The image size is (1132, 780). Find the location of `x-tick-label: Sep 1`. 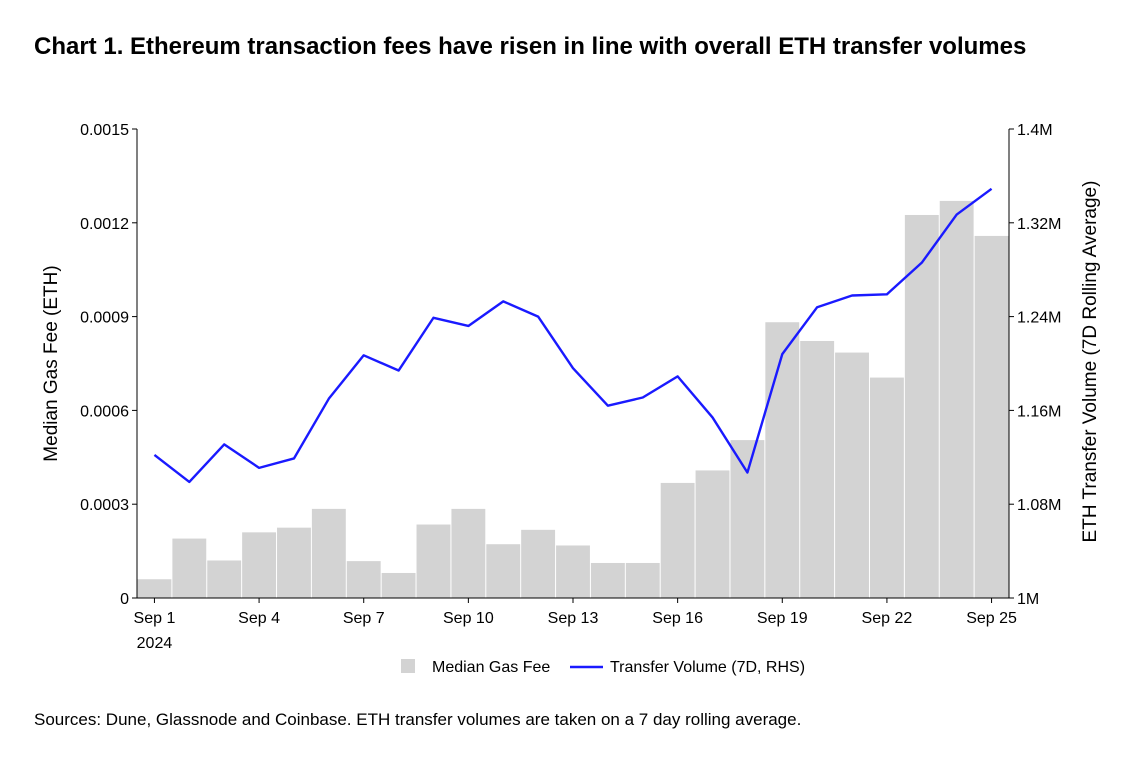

x-tick-label: Sep 1 is located at coordinates (155, 618).